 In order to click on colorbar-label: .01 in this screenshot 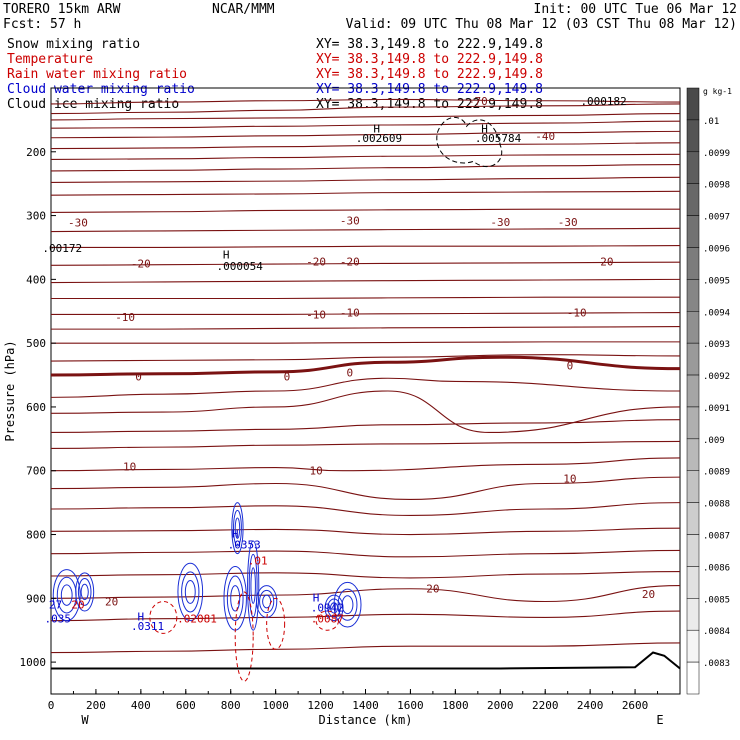, I will do `click(711, 122)`.